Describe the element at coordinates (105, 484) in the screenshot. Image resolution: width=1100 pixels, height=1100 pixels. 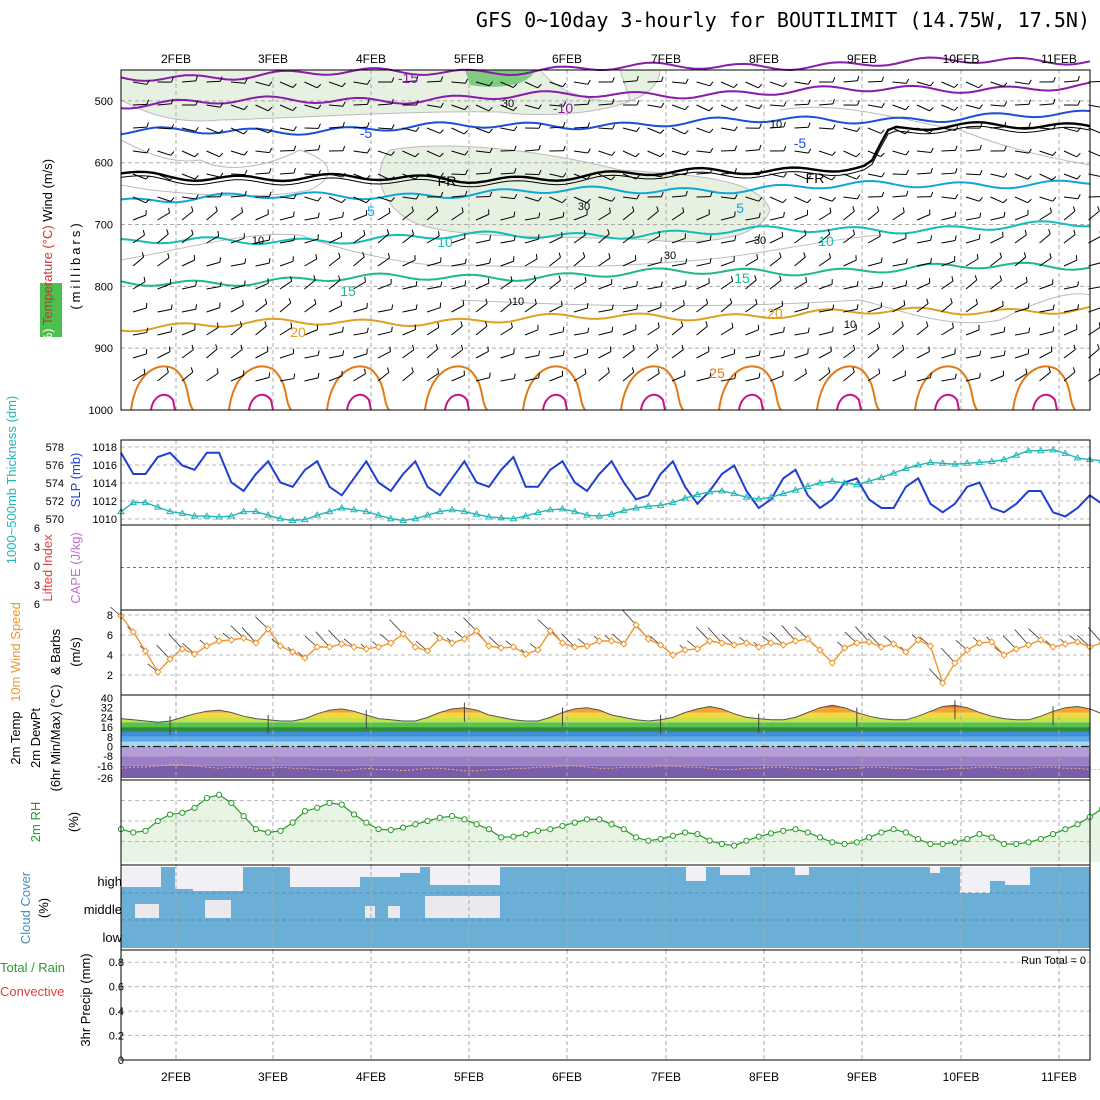
I see `slp-tick: 1014` at that location.